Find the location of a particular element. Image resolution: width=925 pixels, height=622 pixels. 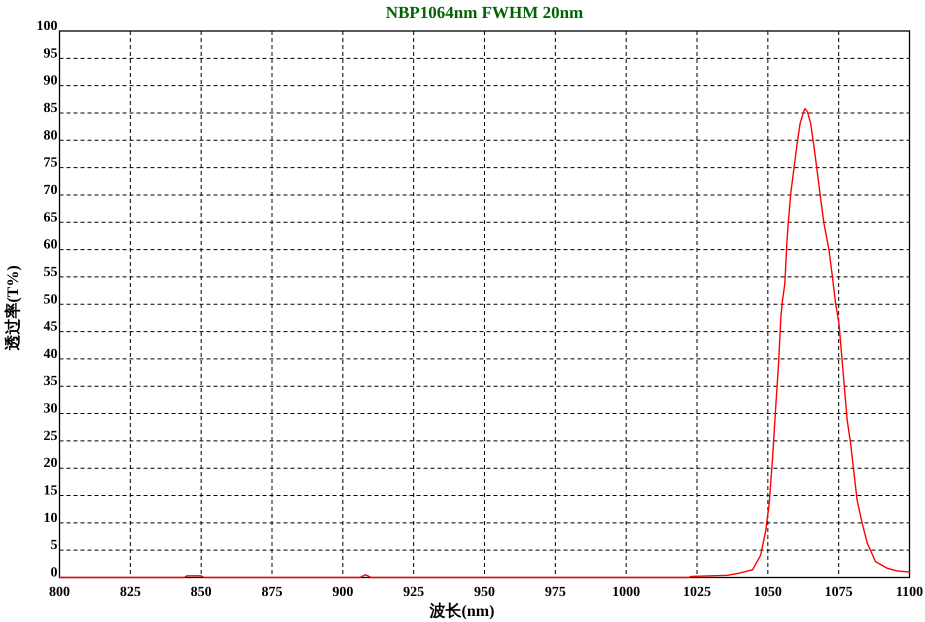

xtick: 1050 is located at coordinates (768, 592).